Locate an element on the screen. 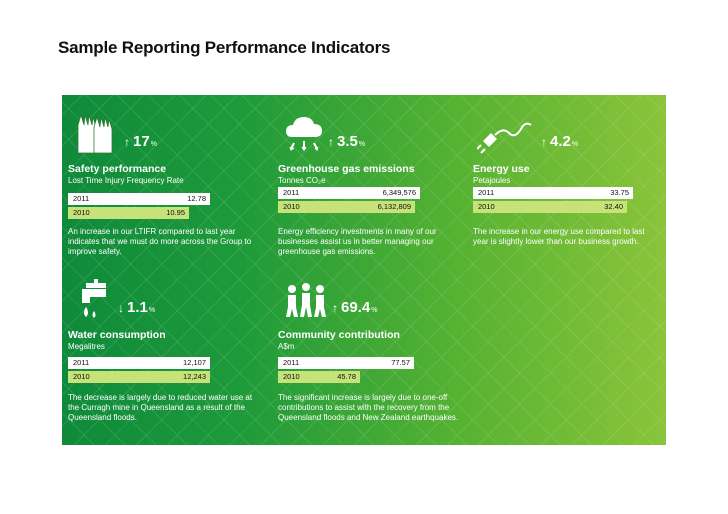 The width and height of the screenshot is (728, 514). tap-icon is located at coordinates (96, 299).